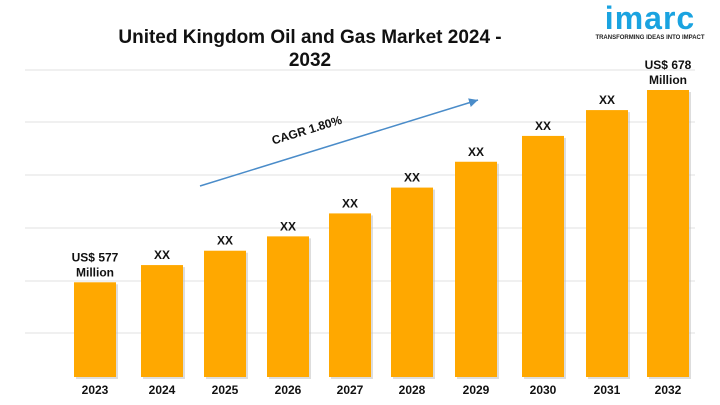 The image size is (720, 405). Describe the element at coordinates (543, 390) in the screenshot. I see `x-tick-label: 2030` at that location.